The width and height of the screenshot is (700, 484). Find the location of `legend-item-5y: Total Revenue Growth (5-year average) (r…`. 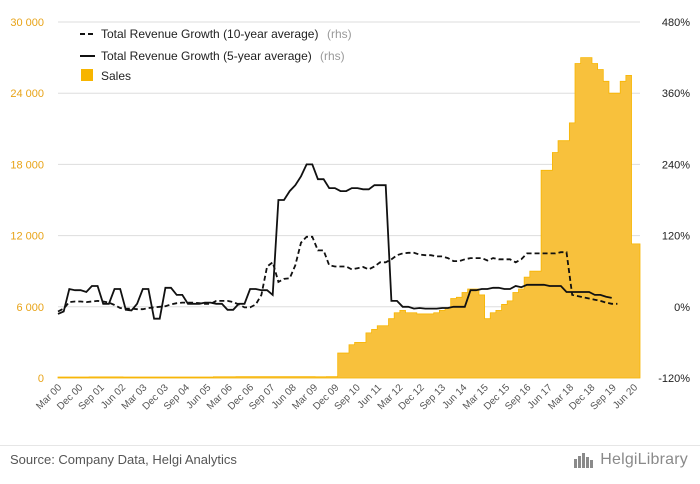

legend-item-5y: Total Revenue Growth (5-year average) (r… is located at coordinates (212, 56).